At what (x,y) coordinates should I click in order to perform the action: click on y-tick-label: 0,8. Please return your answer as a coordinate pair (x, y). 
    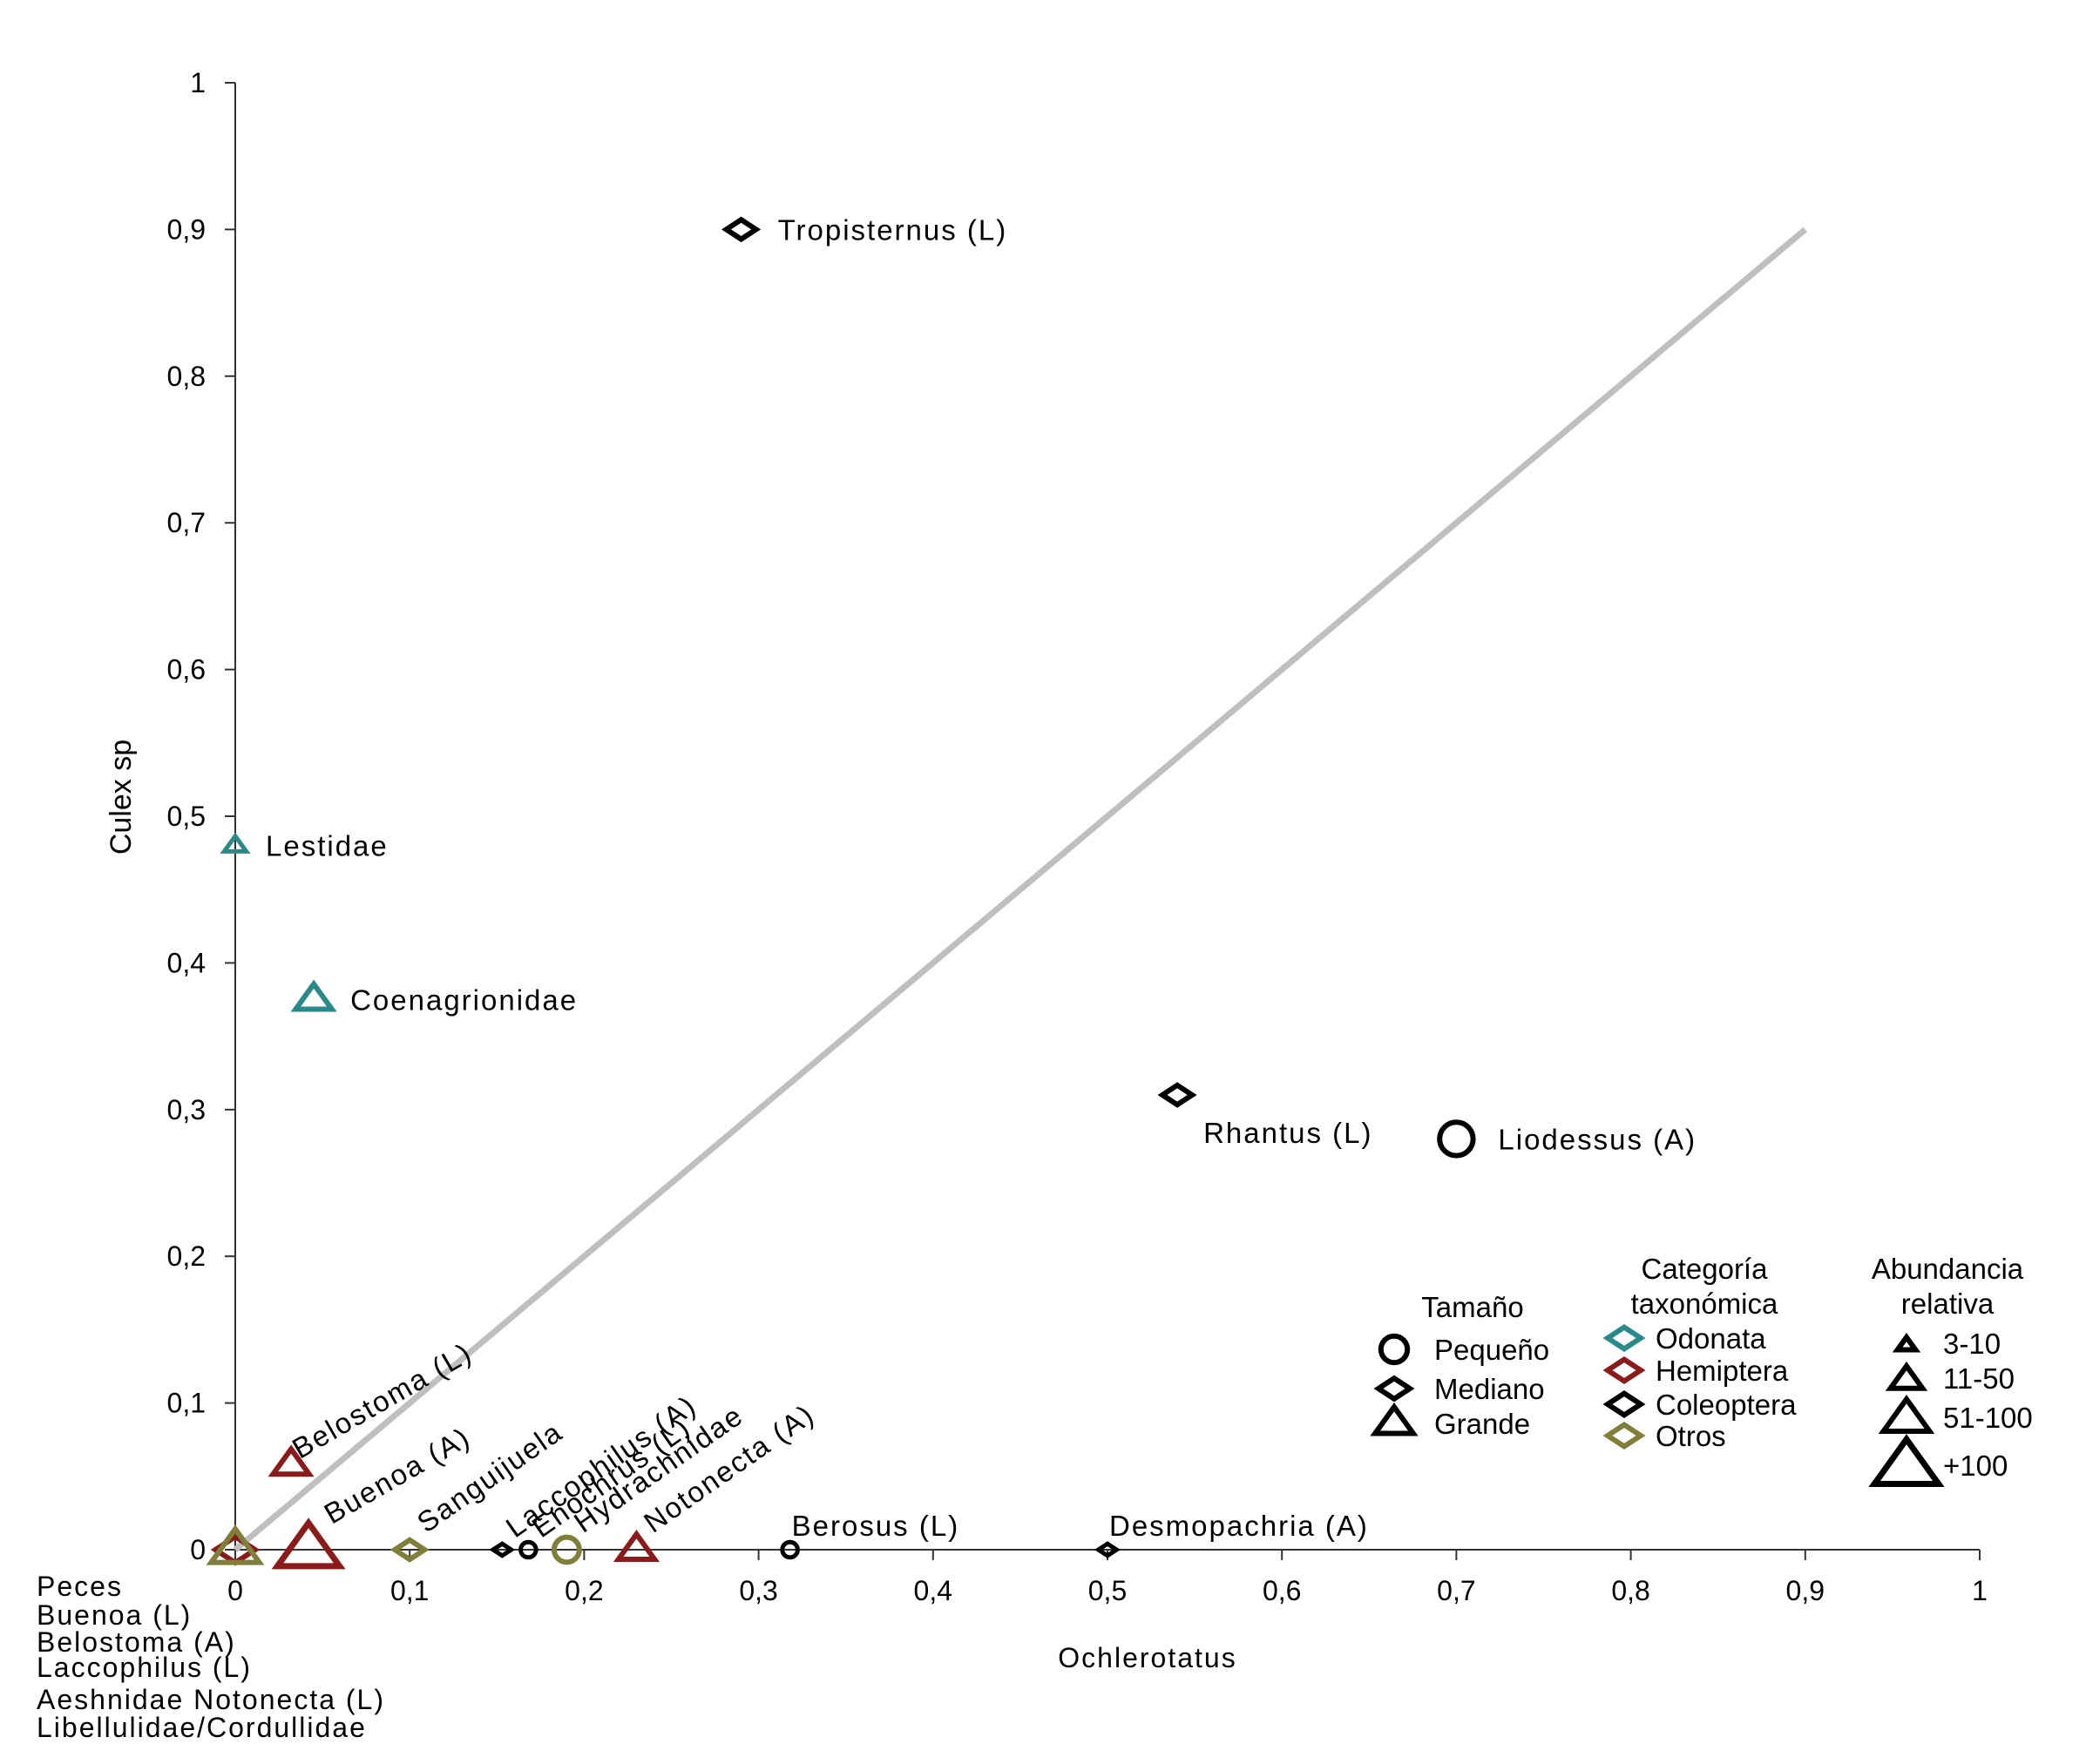
    Looking at the image, I should click on (186, 376).